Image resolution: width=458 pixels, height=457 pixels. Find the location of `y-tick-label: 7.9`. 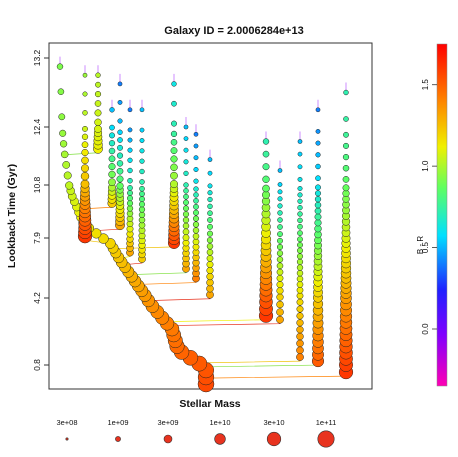

y-tick-label: 7.9 is located at coordinates (37, 238).